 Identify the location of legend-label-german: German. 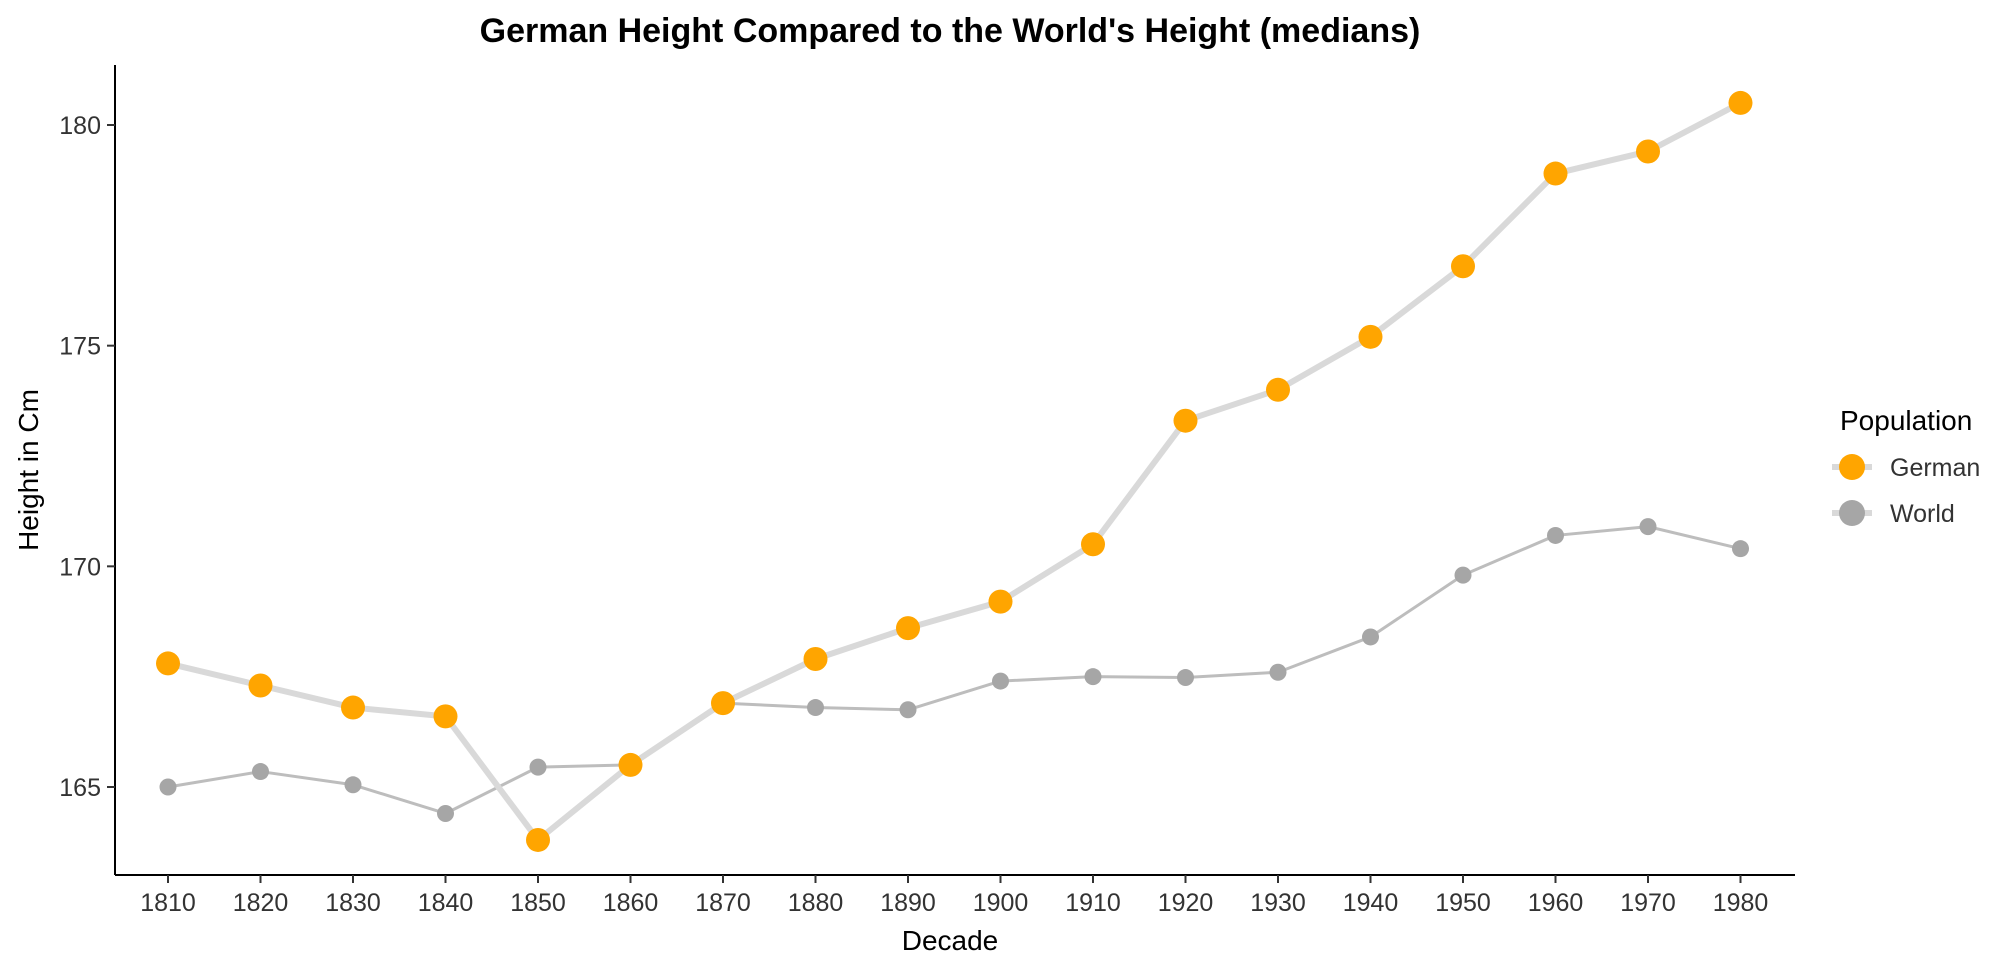
(1935, 468).